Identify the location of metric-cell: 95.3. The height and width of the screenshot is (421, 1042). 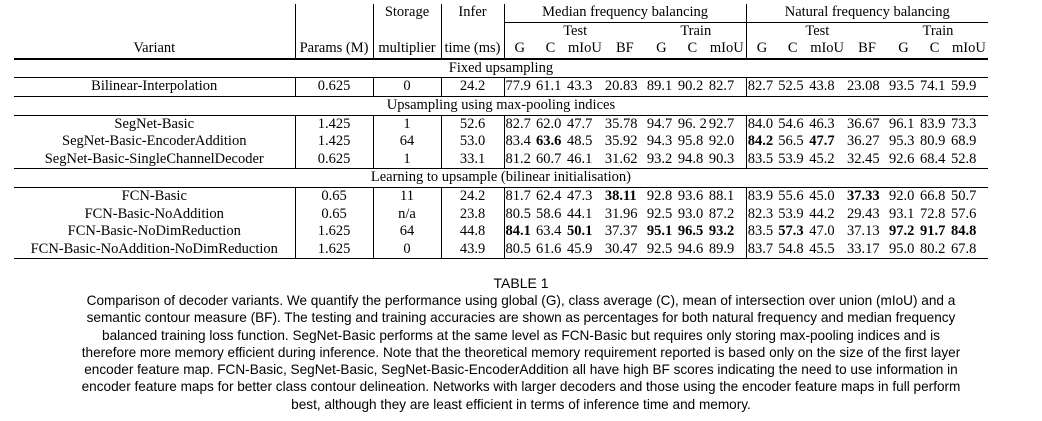
(902, 141).